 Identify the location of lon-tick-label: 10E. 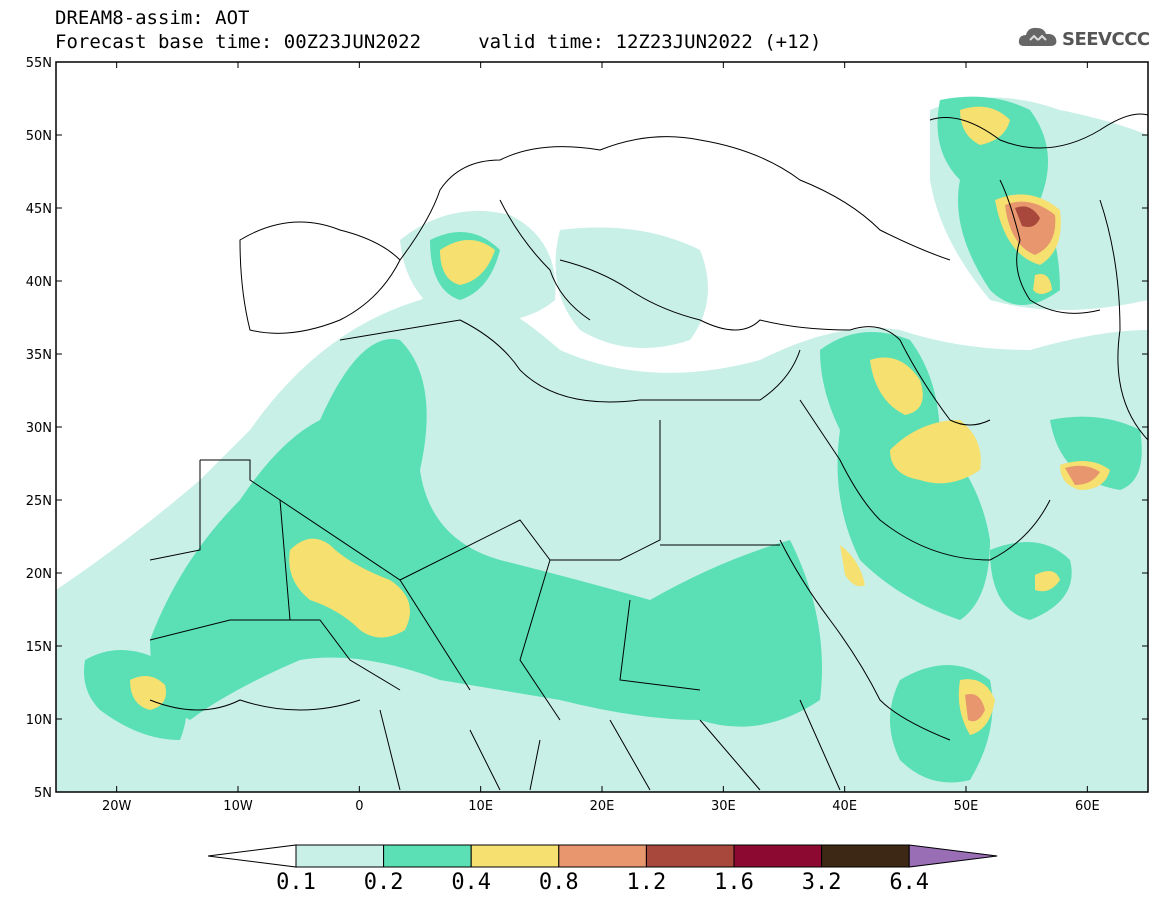
(480, 806).